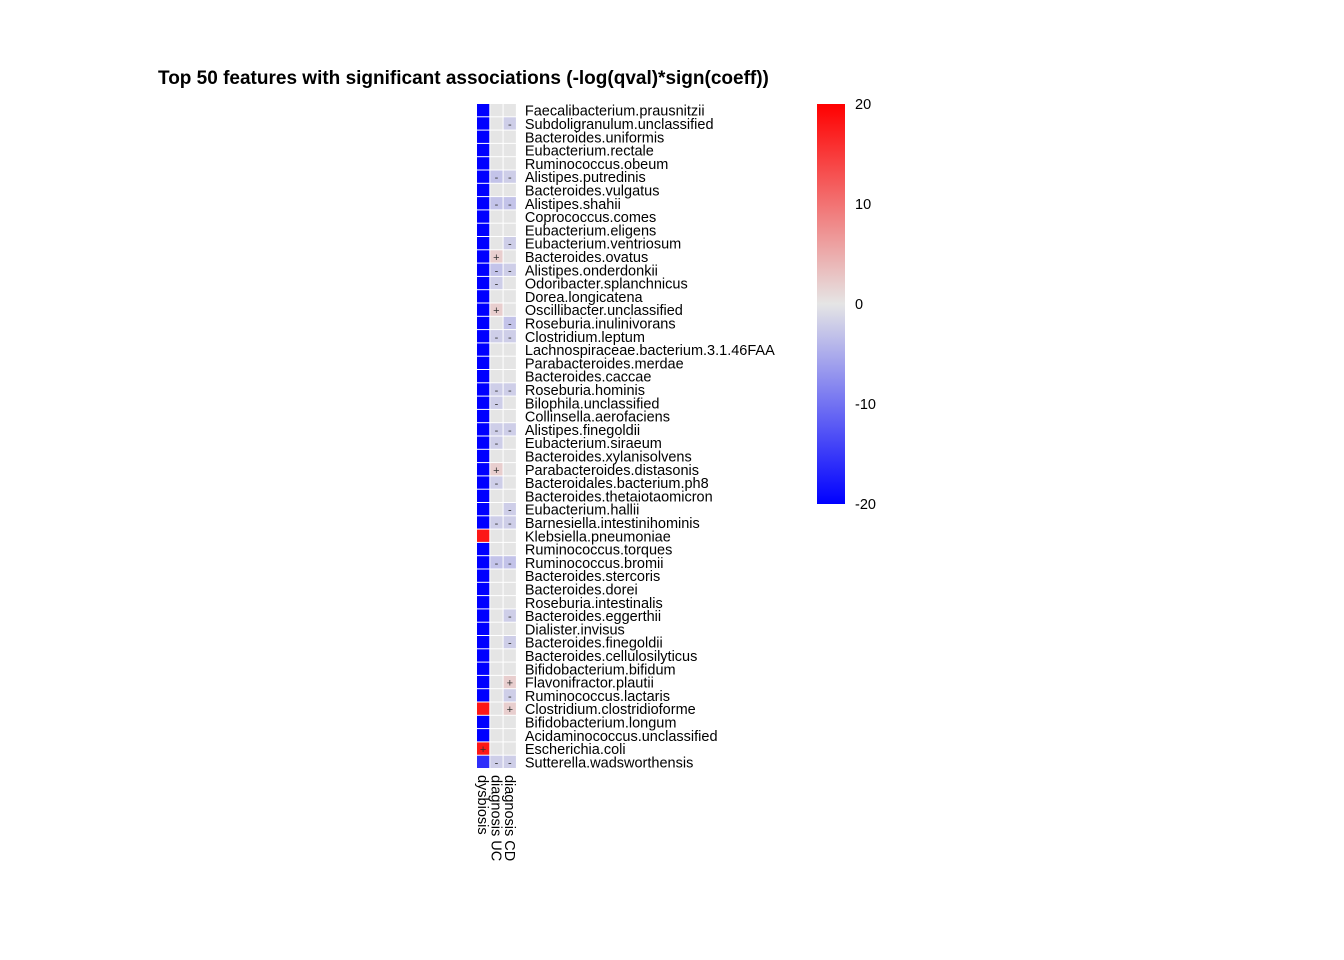 Image resolution: width=1344 pixels, height=960 pixels. What do you see at coordinates (585, 338) in the screenshot?
I see `row-label: Clostridium.leptum` at bounding box center [585, 338].